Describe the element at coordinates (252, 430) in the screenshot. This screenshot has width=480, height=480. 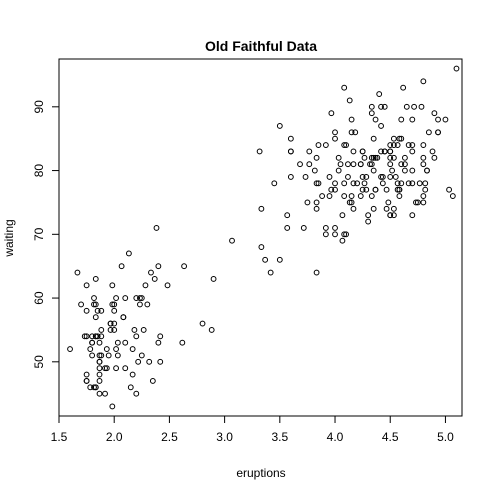
I see `x-axis-ticks: 1.5 2.0 2.5 3.0 3.5 4.0 4.5 5.0` at that location.